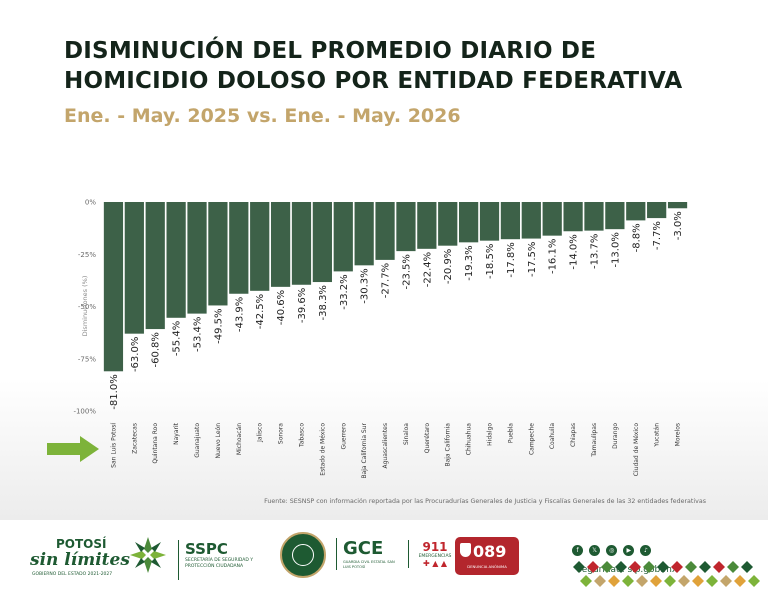 The height and width of the screenshot is (593, 768). I want to click on data-label: -3.0%, so click(678, 225).